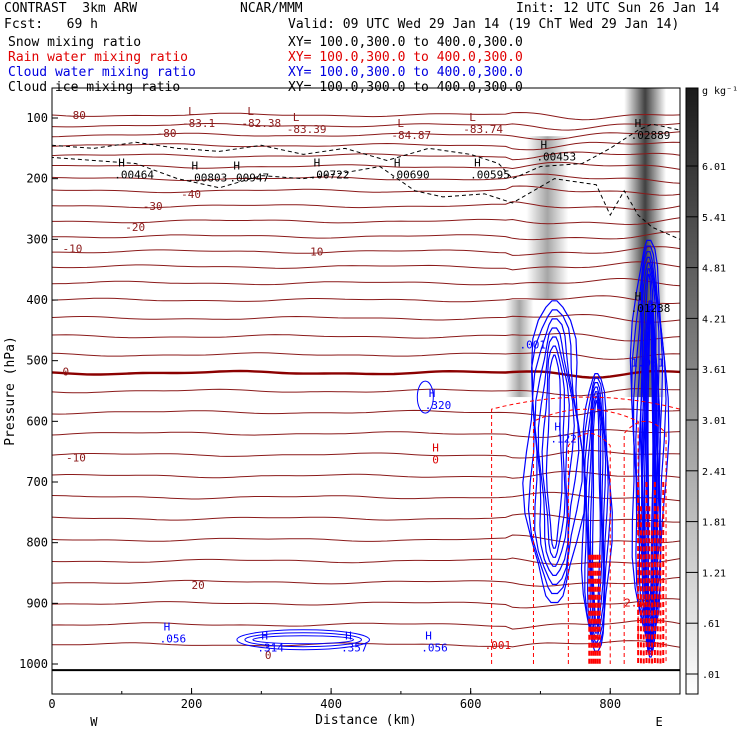 This screenshot has height=740, width=740. I want to click on org-title: NCAR/MMM, so click(271, 8).